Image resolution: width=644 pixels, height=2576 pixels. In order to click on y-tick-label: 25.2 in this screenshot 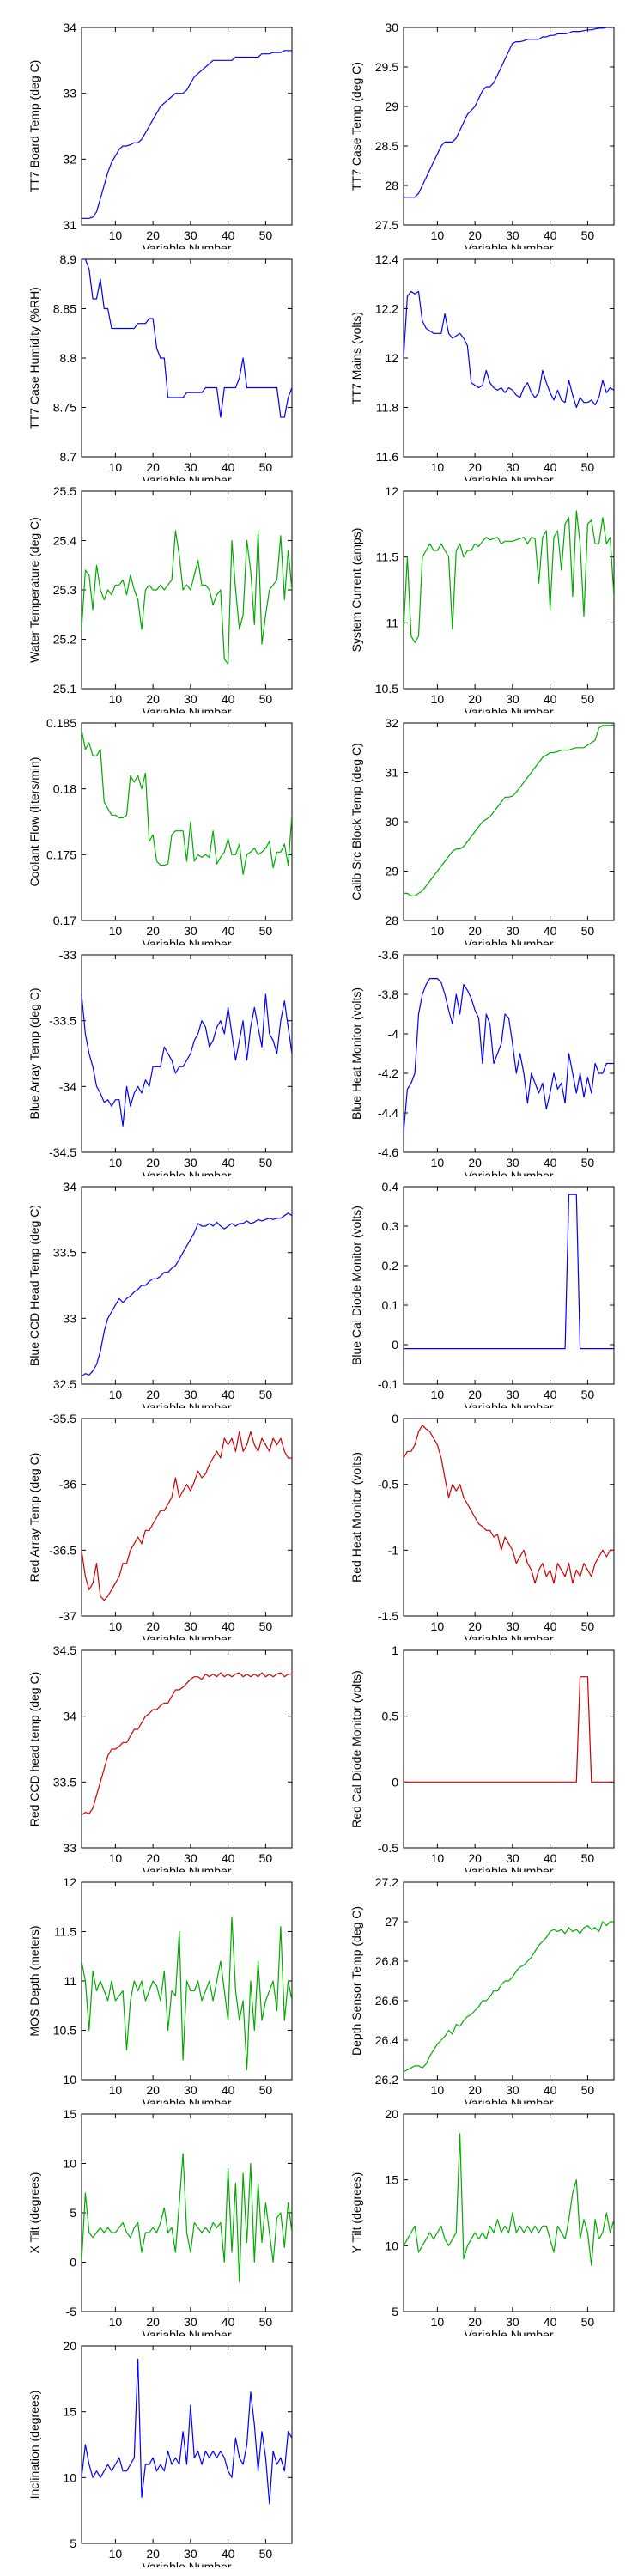, I will do `click(64, 640)`.